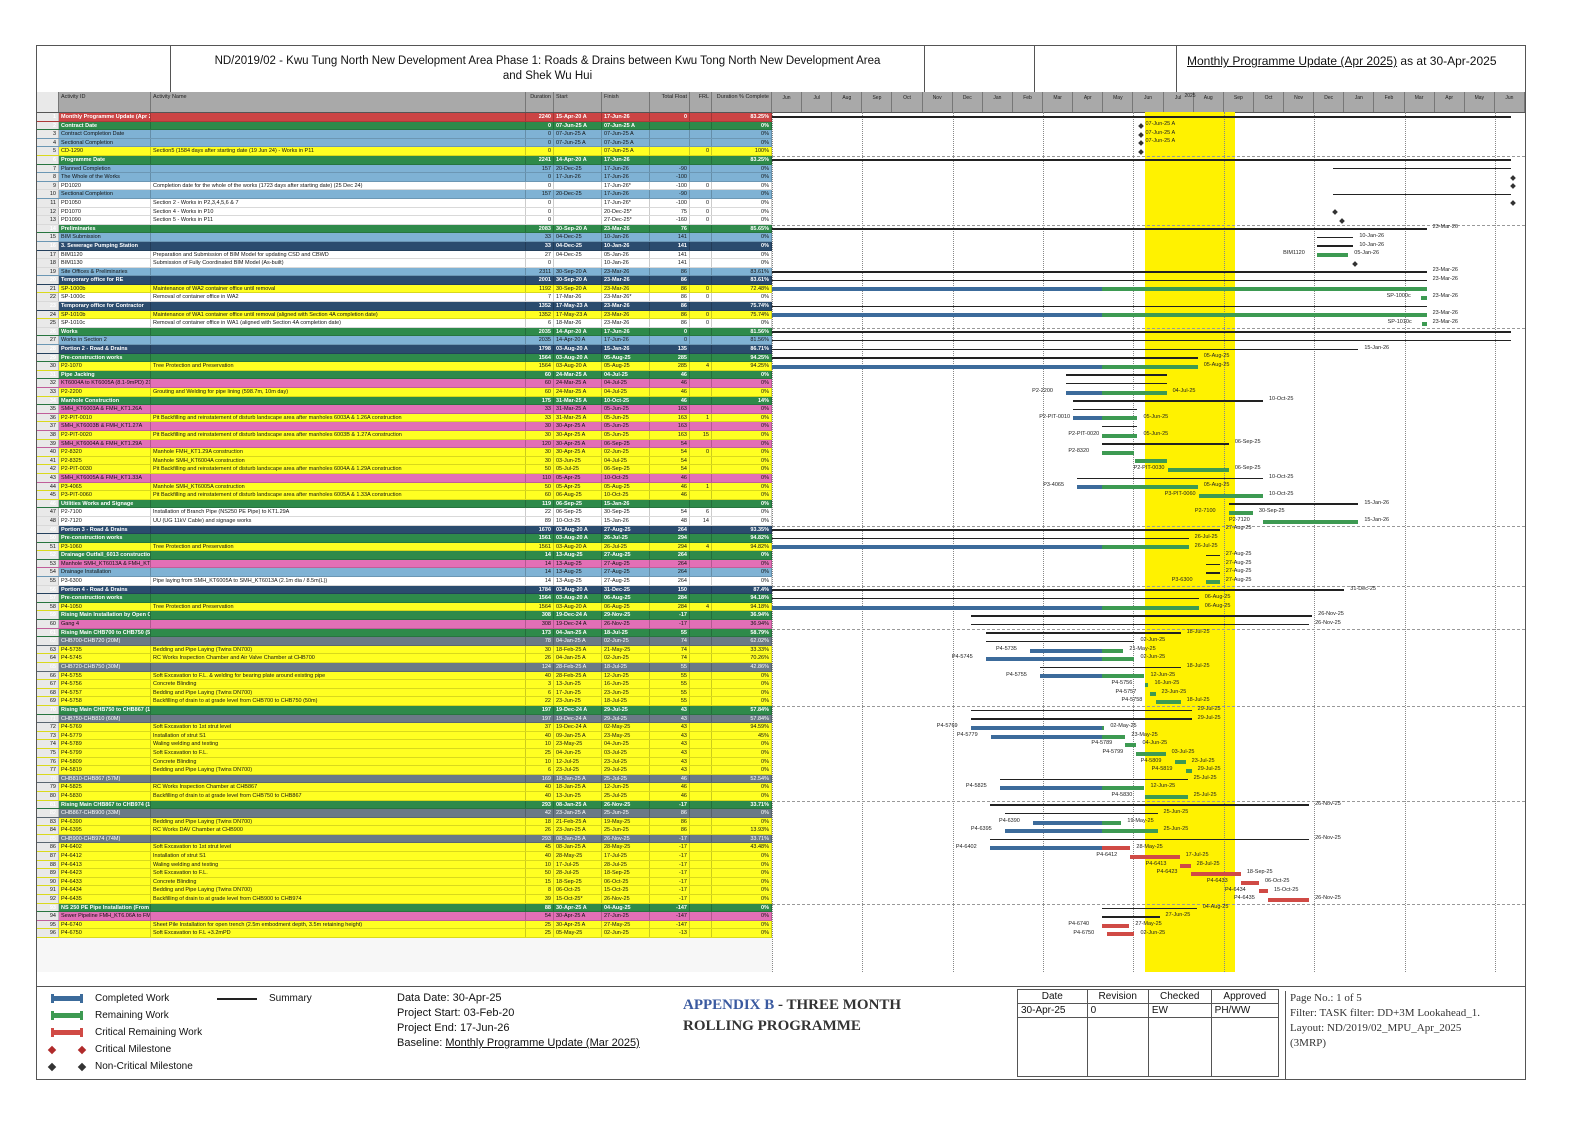 The image size is (1587, 1123). I want to click on table-row: 26 Works 2035 14-Apr-20 A 17-Jun-26 0 81.56%, so click(404, 332).